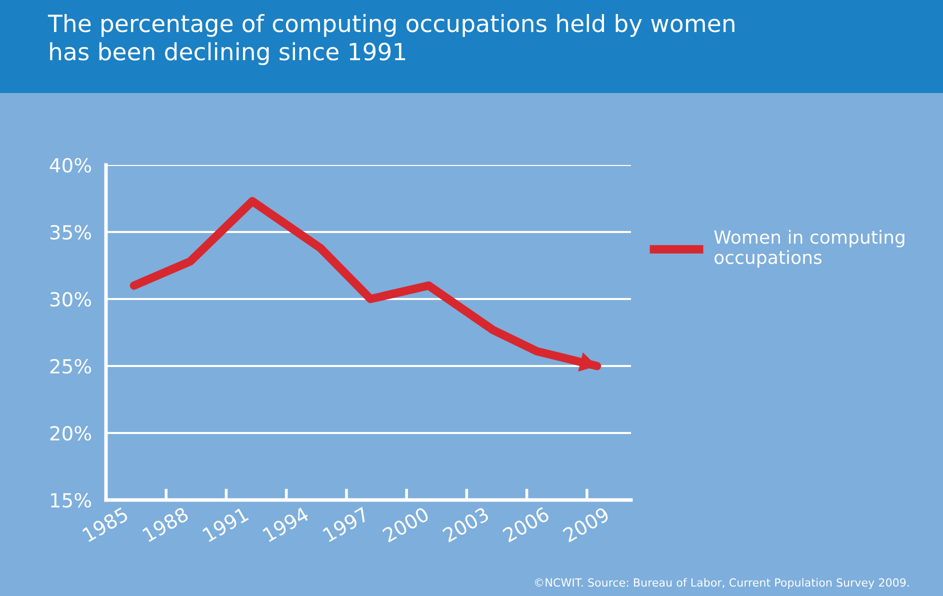  I want to click on y-tick-label: 25%, so click(71, 366).